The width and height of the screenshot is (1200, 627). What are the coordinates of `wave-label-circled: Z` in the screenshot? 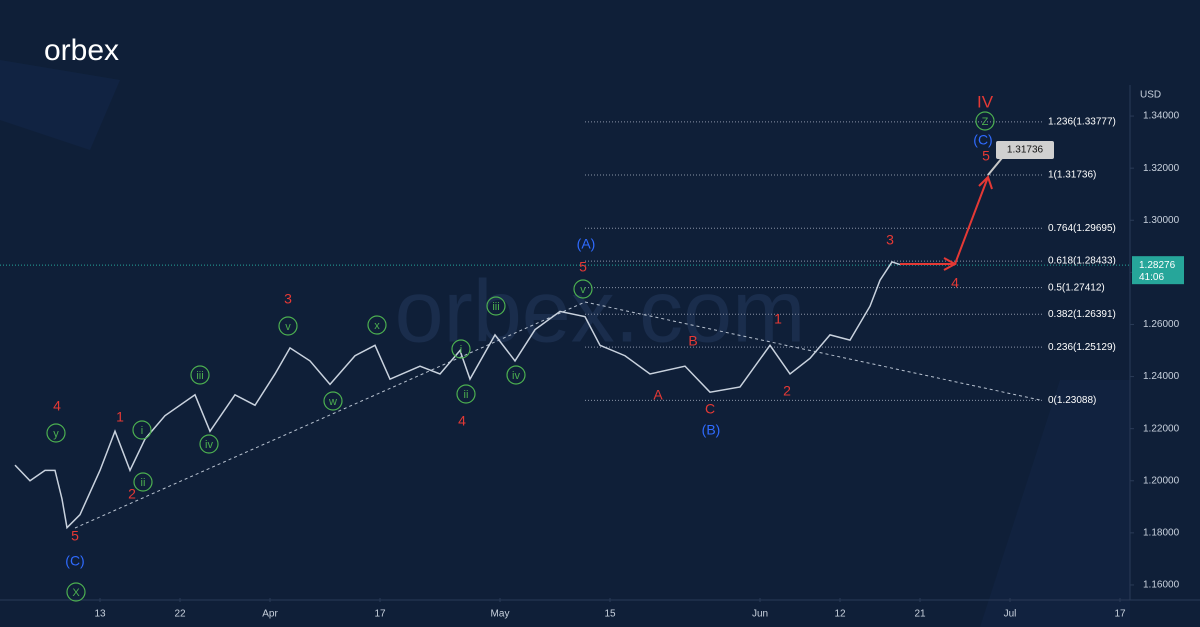 It's located at (985, 122).